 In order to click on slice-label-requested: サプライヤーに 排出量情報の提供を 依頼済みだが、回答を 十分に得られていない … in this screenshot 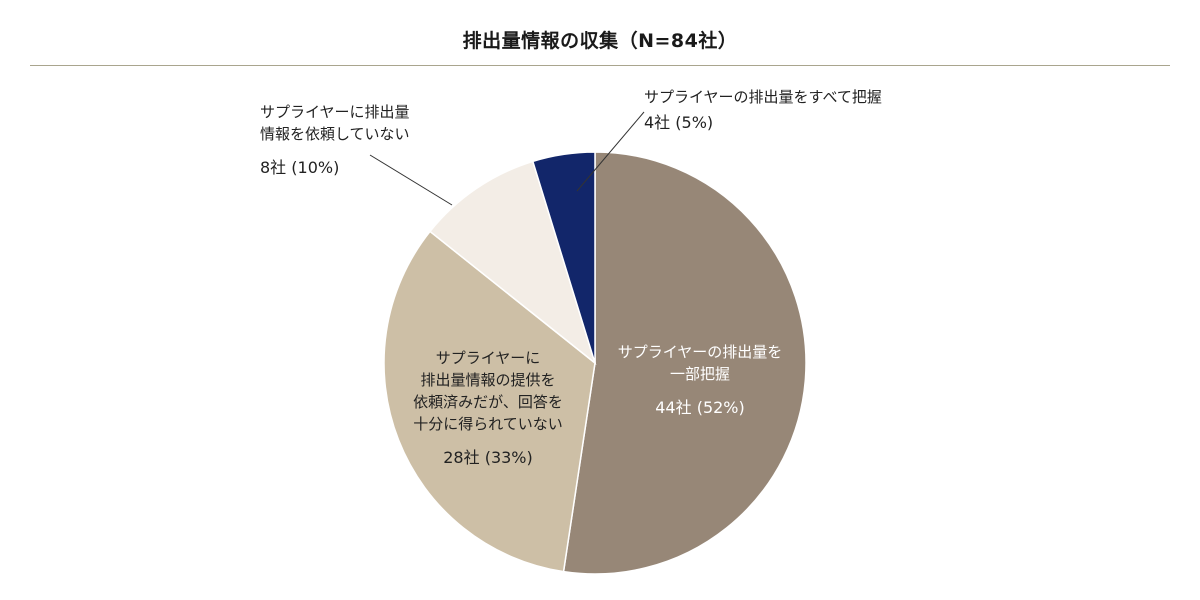, I will do `click(488, 408)`.